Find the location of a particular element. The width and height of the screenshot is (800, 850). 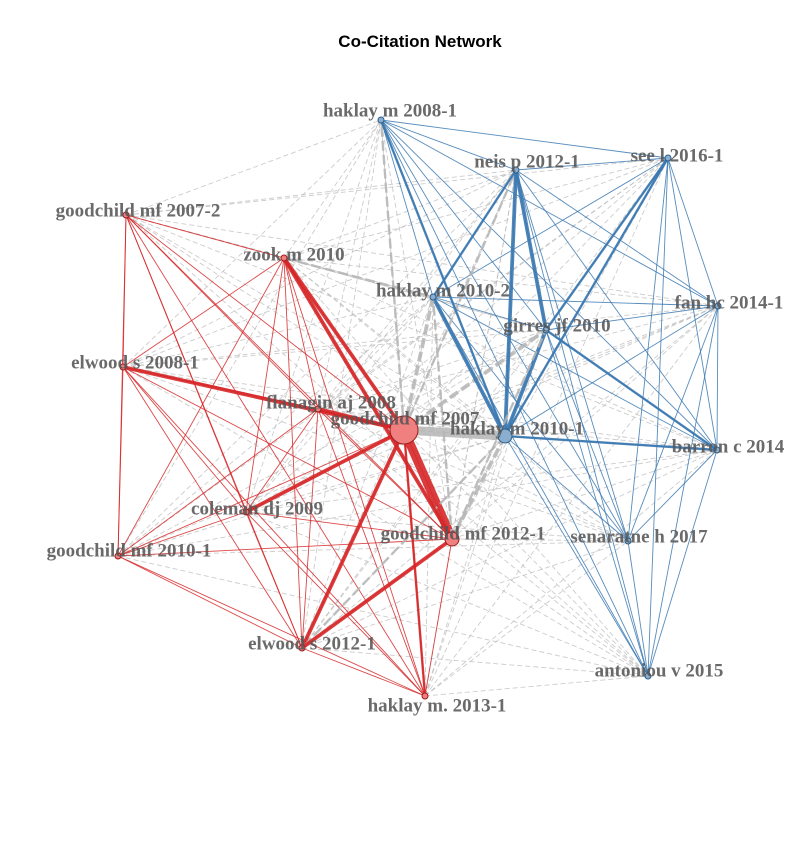

node-label: haklay m 2010-2 is located at coordinates (443, 290).